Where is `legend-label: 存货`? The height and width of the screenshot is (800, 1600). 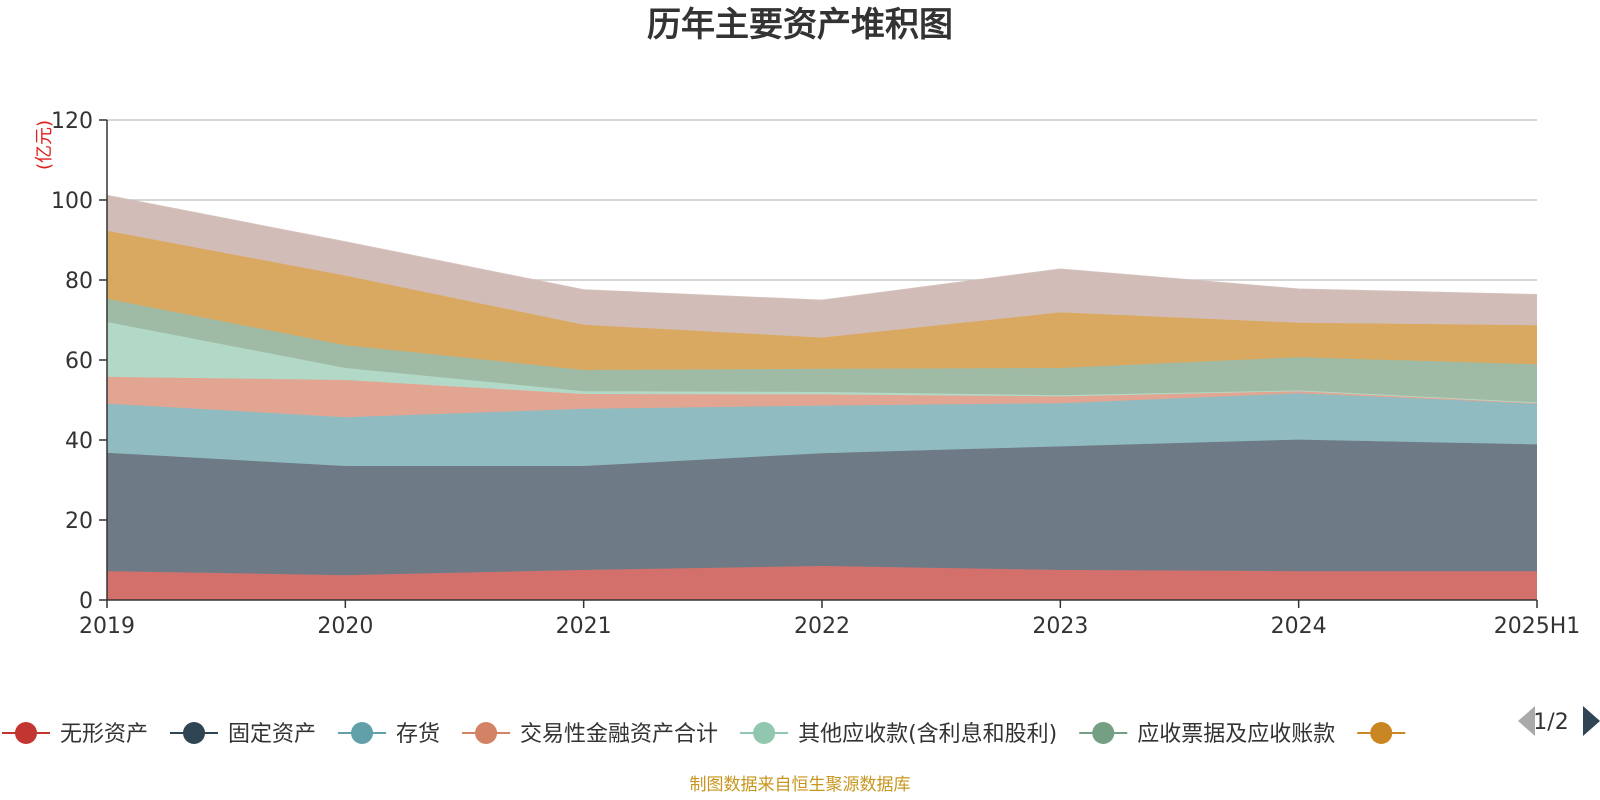
legend-label: 存货 is located at coordinates (418, 734).